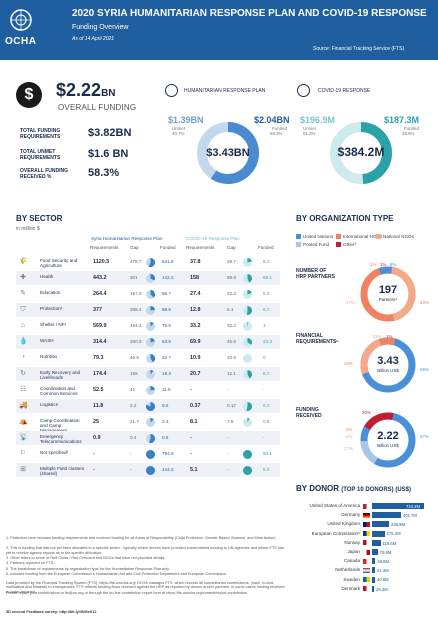 This screenshot has width=438, height=620. I want to click on page-subtitle: Funding Overview, so click(100, 27).